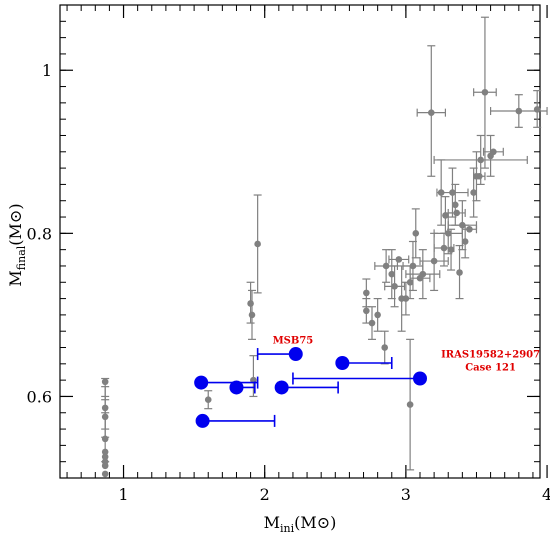 This screenshot has width=550, height=540. Describe the element at coordinates (310, 387) in the screenshot. I see `blue-series` at that location.